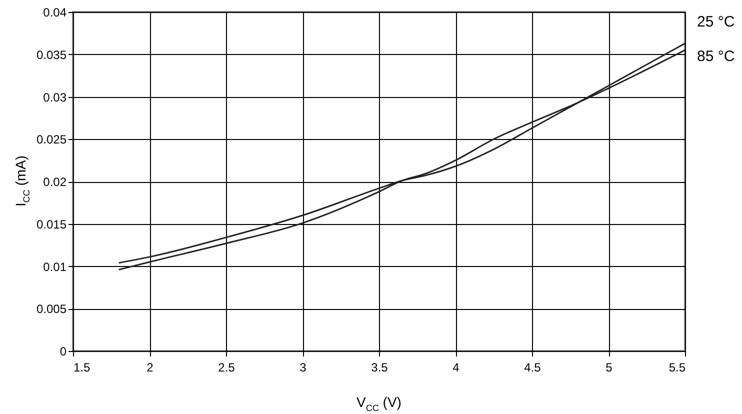 Image resolution: width=742 pixels, height=414 pixels. What do you see at coordinates (55, 13) in the screenshot?
I see `y-tick-label: 0.04` at bounding box center [55, 13].